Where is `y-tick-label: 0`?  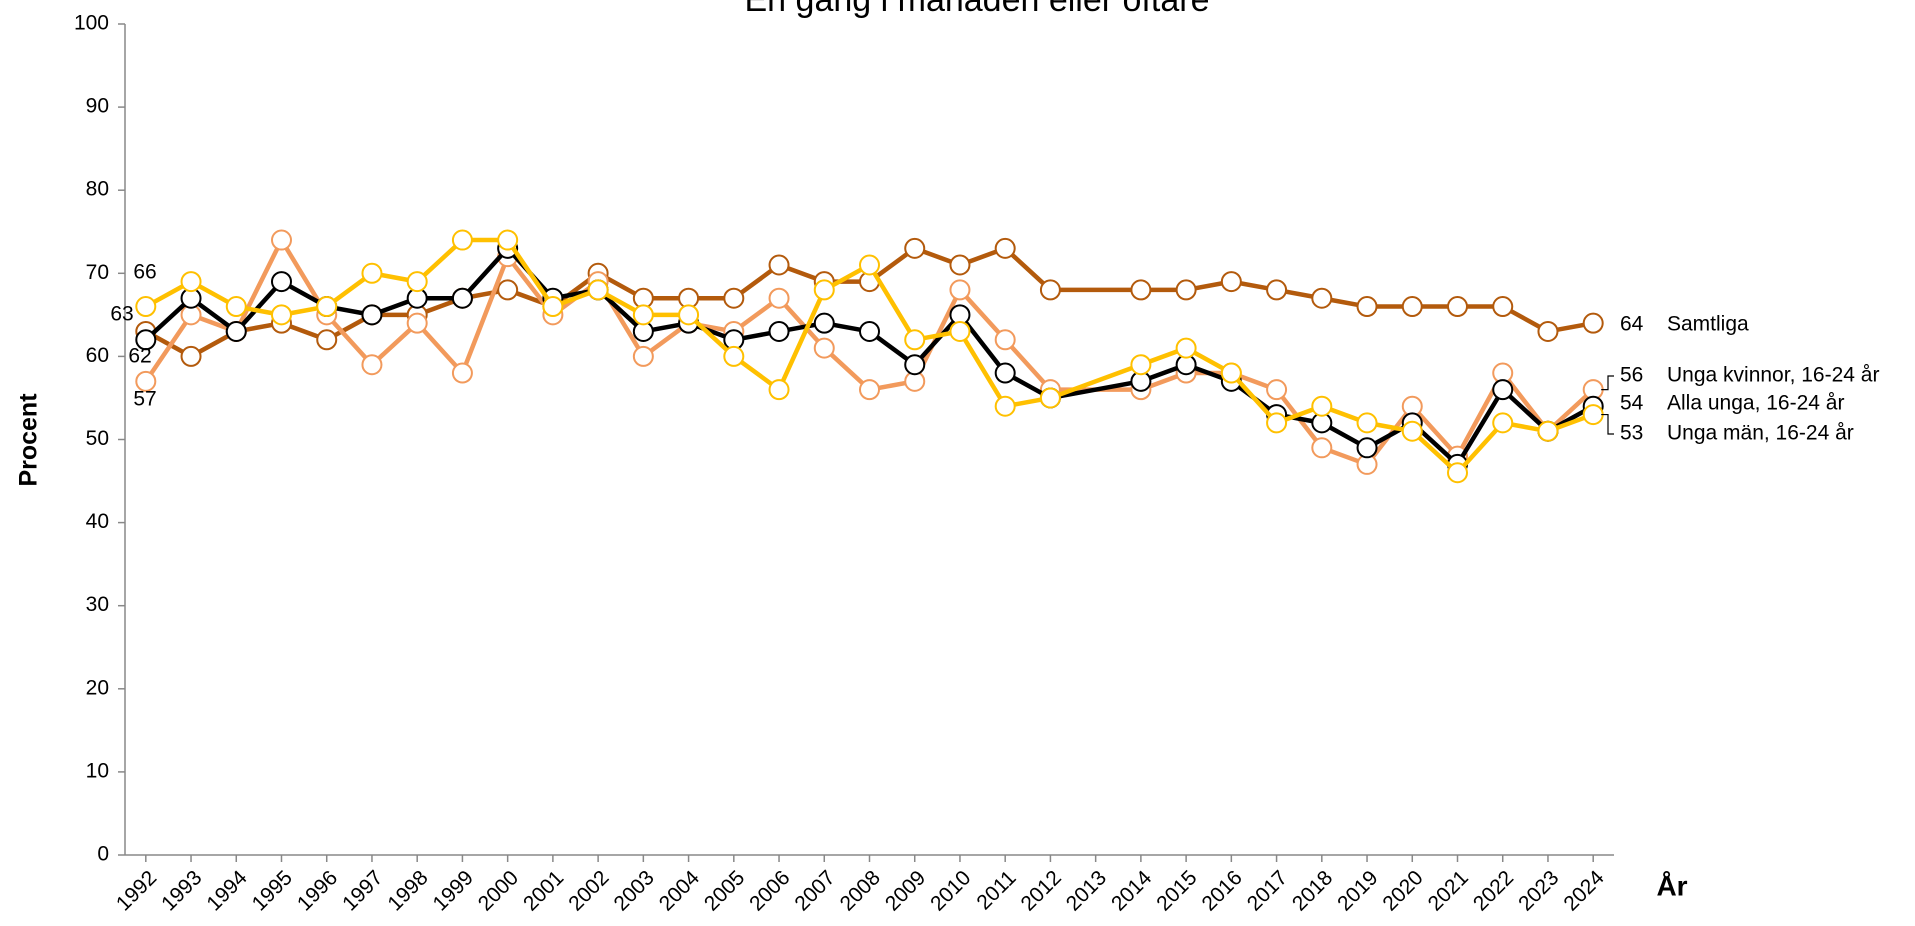
y-tick-label: 0 is located at coordinates (103, 854).